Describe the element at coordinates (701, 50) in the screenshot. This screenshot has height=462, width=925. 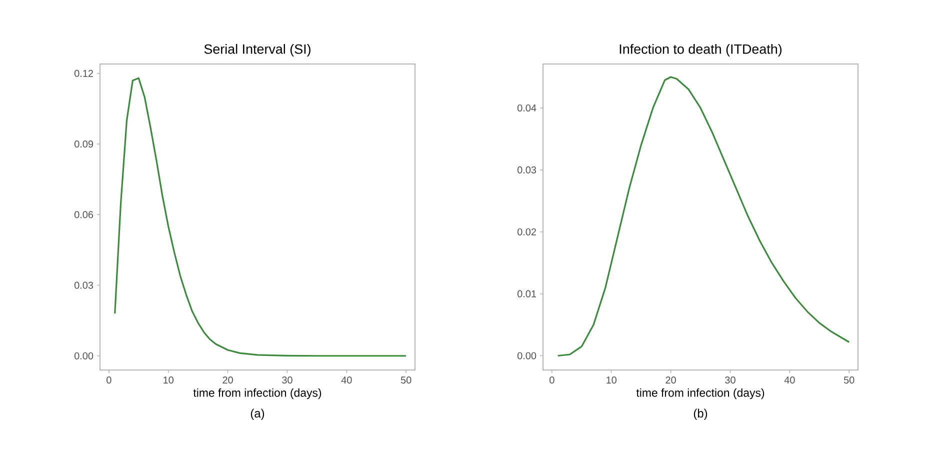
I see `chart-title: Infection to death (ITDeath)` at that location.